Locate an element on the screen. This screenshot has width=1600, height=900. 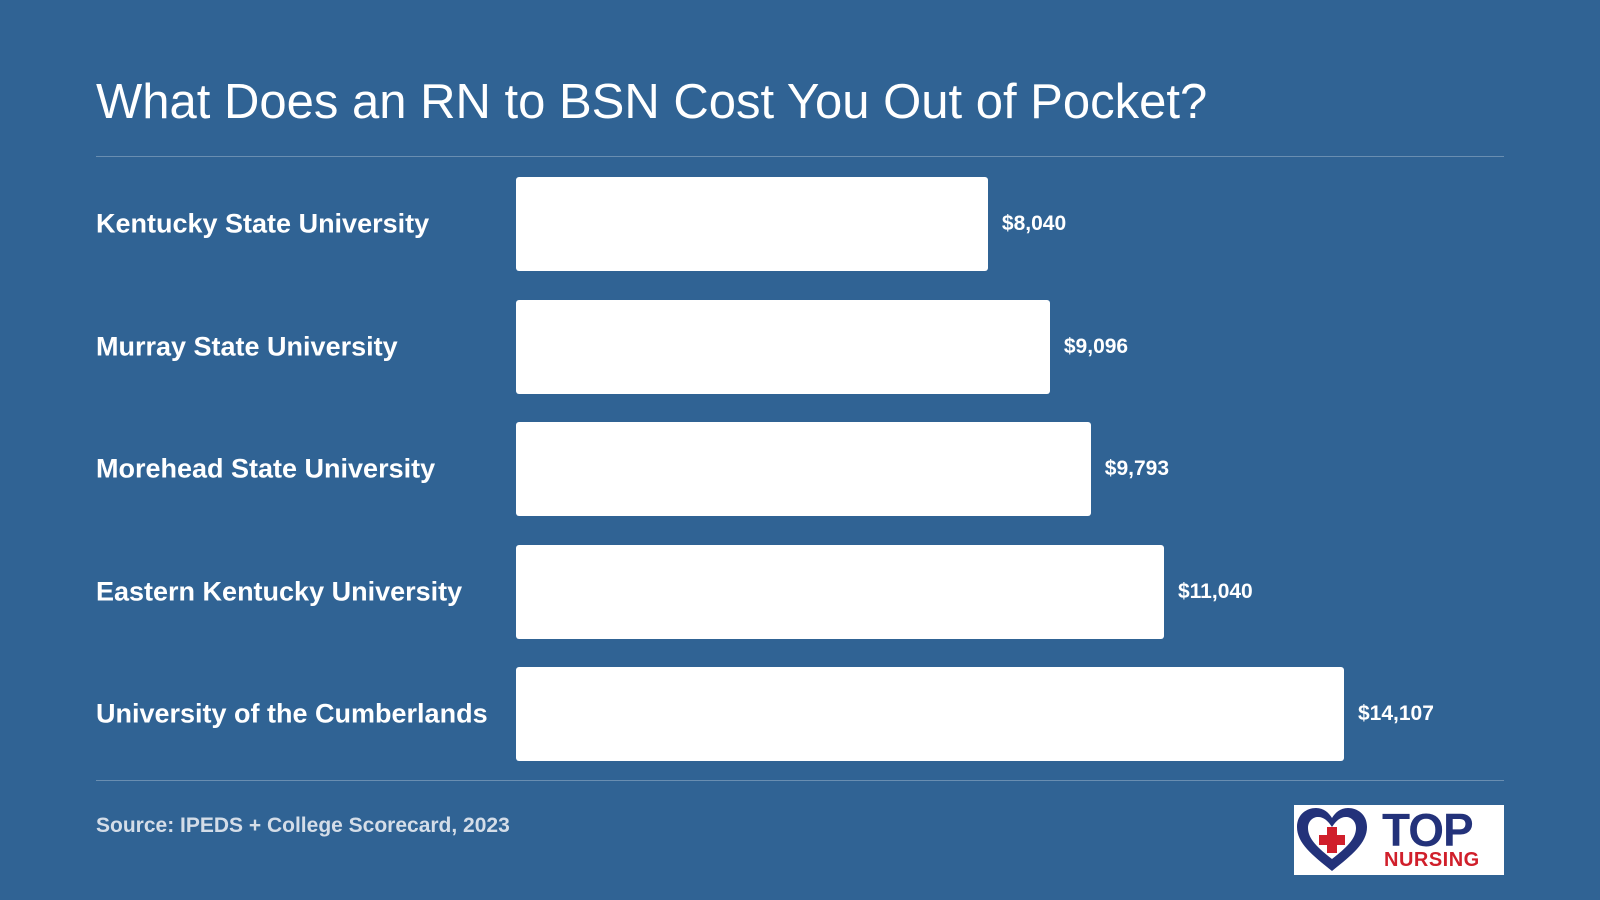
logo-top-text: TOP is located at coordinates (1428, 830).